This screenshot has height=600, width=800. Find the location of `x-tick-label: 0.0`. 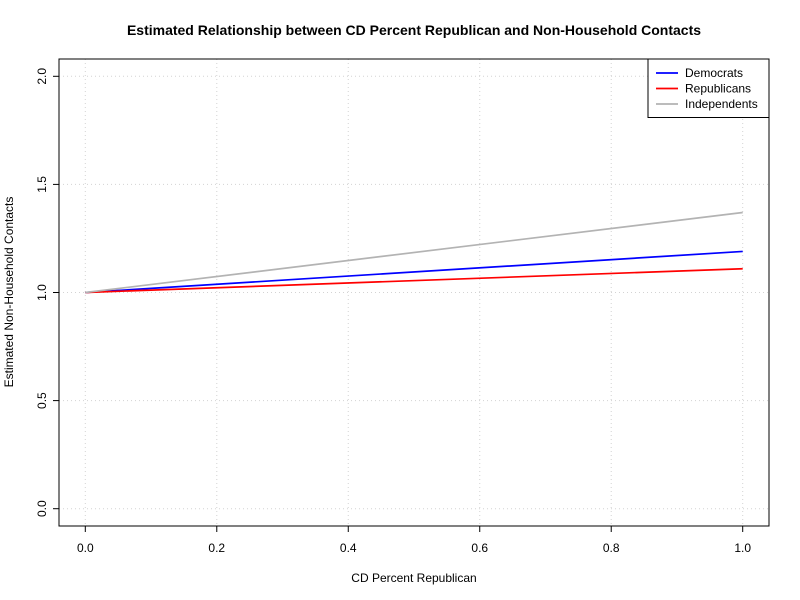

x-tick-label: 0.0 is located at coordinates (85, 548).